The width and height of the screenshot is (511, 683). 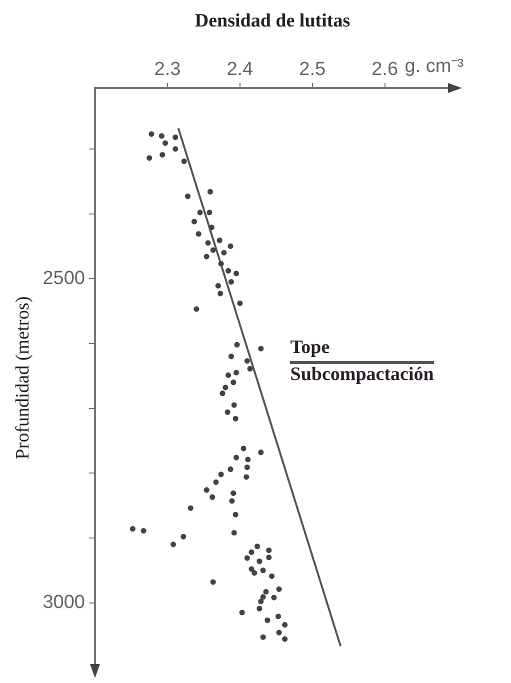 I want to click on x-tick-label: 2.6, so click(x=385, y=69).